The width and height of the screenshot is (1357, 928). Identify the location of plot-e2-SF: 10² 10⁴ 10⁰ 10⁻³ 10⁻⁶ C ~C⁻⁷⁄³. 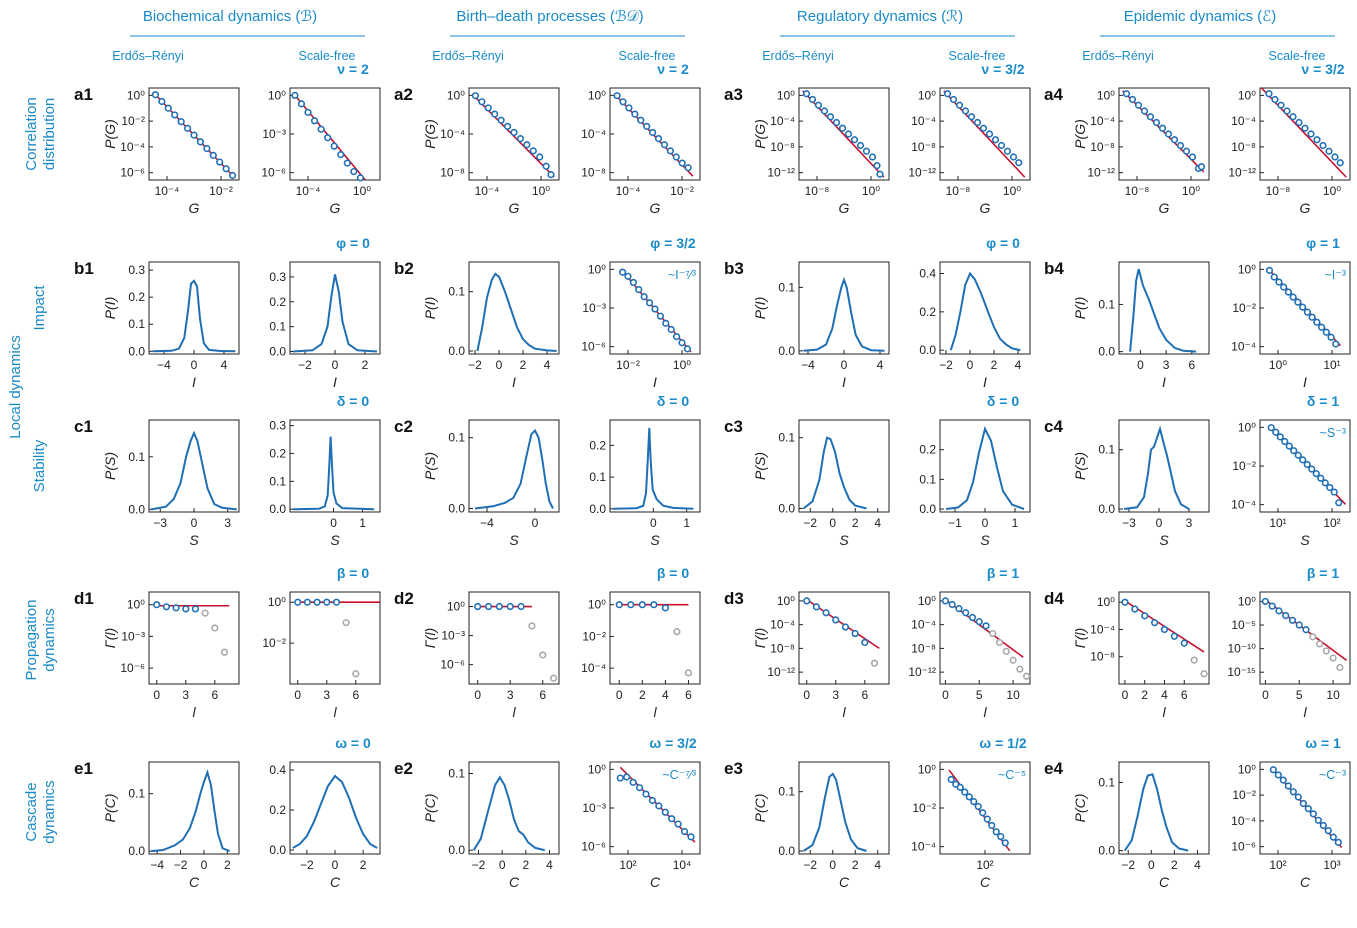
(641, 825).